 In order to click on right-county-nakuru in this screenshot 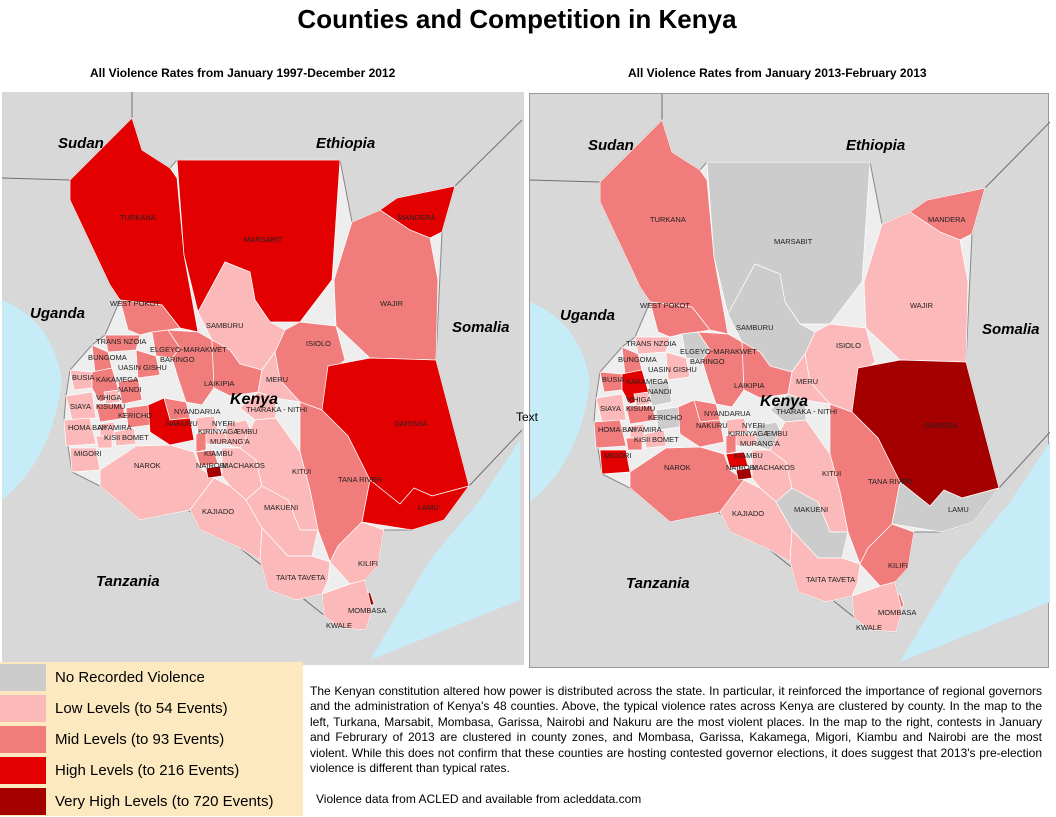, I will do `click(701, 423)`.